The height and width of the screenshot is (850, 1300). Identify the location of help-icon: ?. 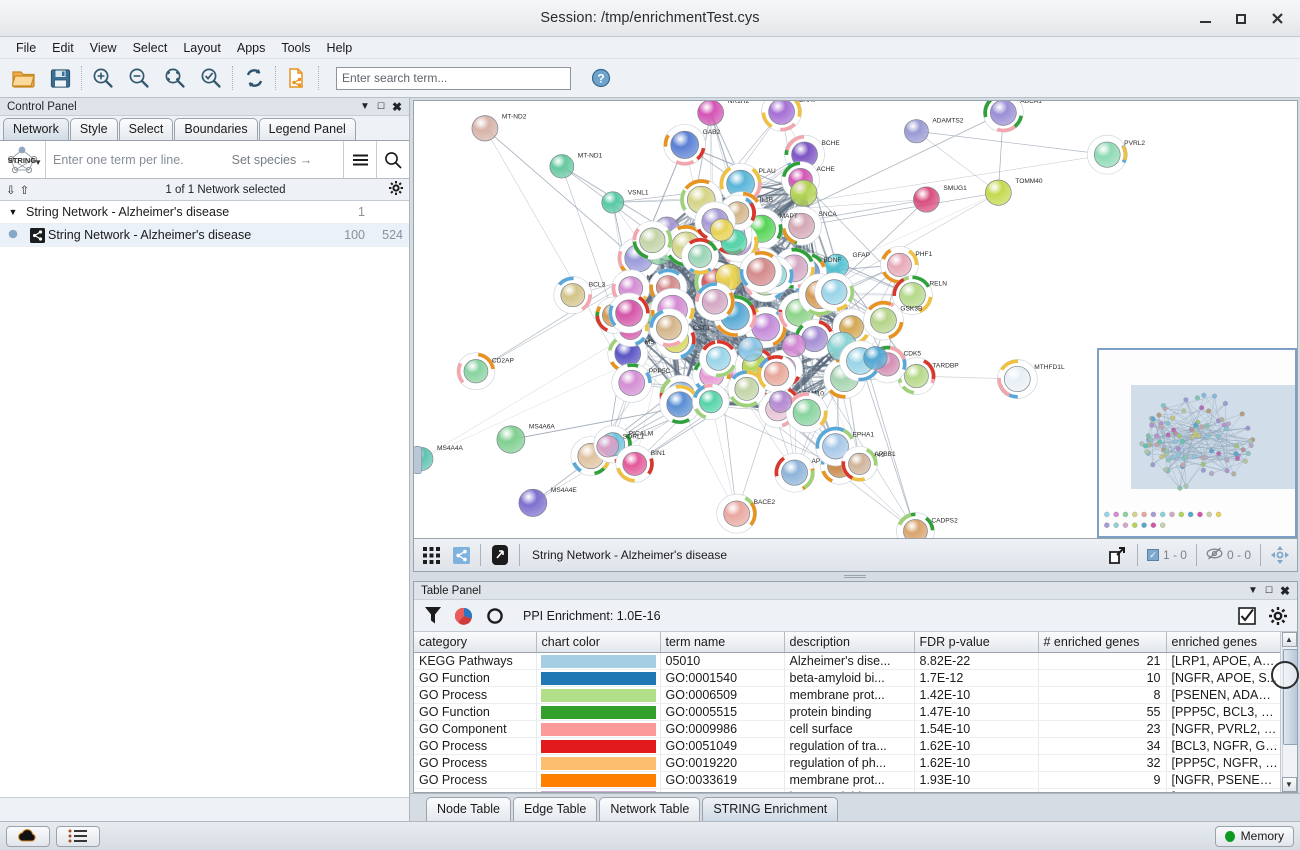
(601, 78).